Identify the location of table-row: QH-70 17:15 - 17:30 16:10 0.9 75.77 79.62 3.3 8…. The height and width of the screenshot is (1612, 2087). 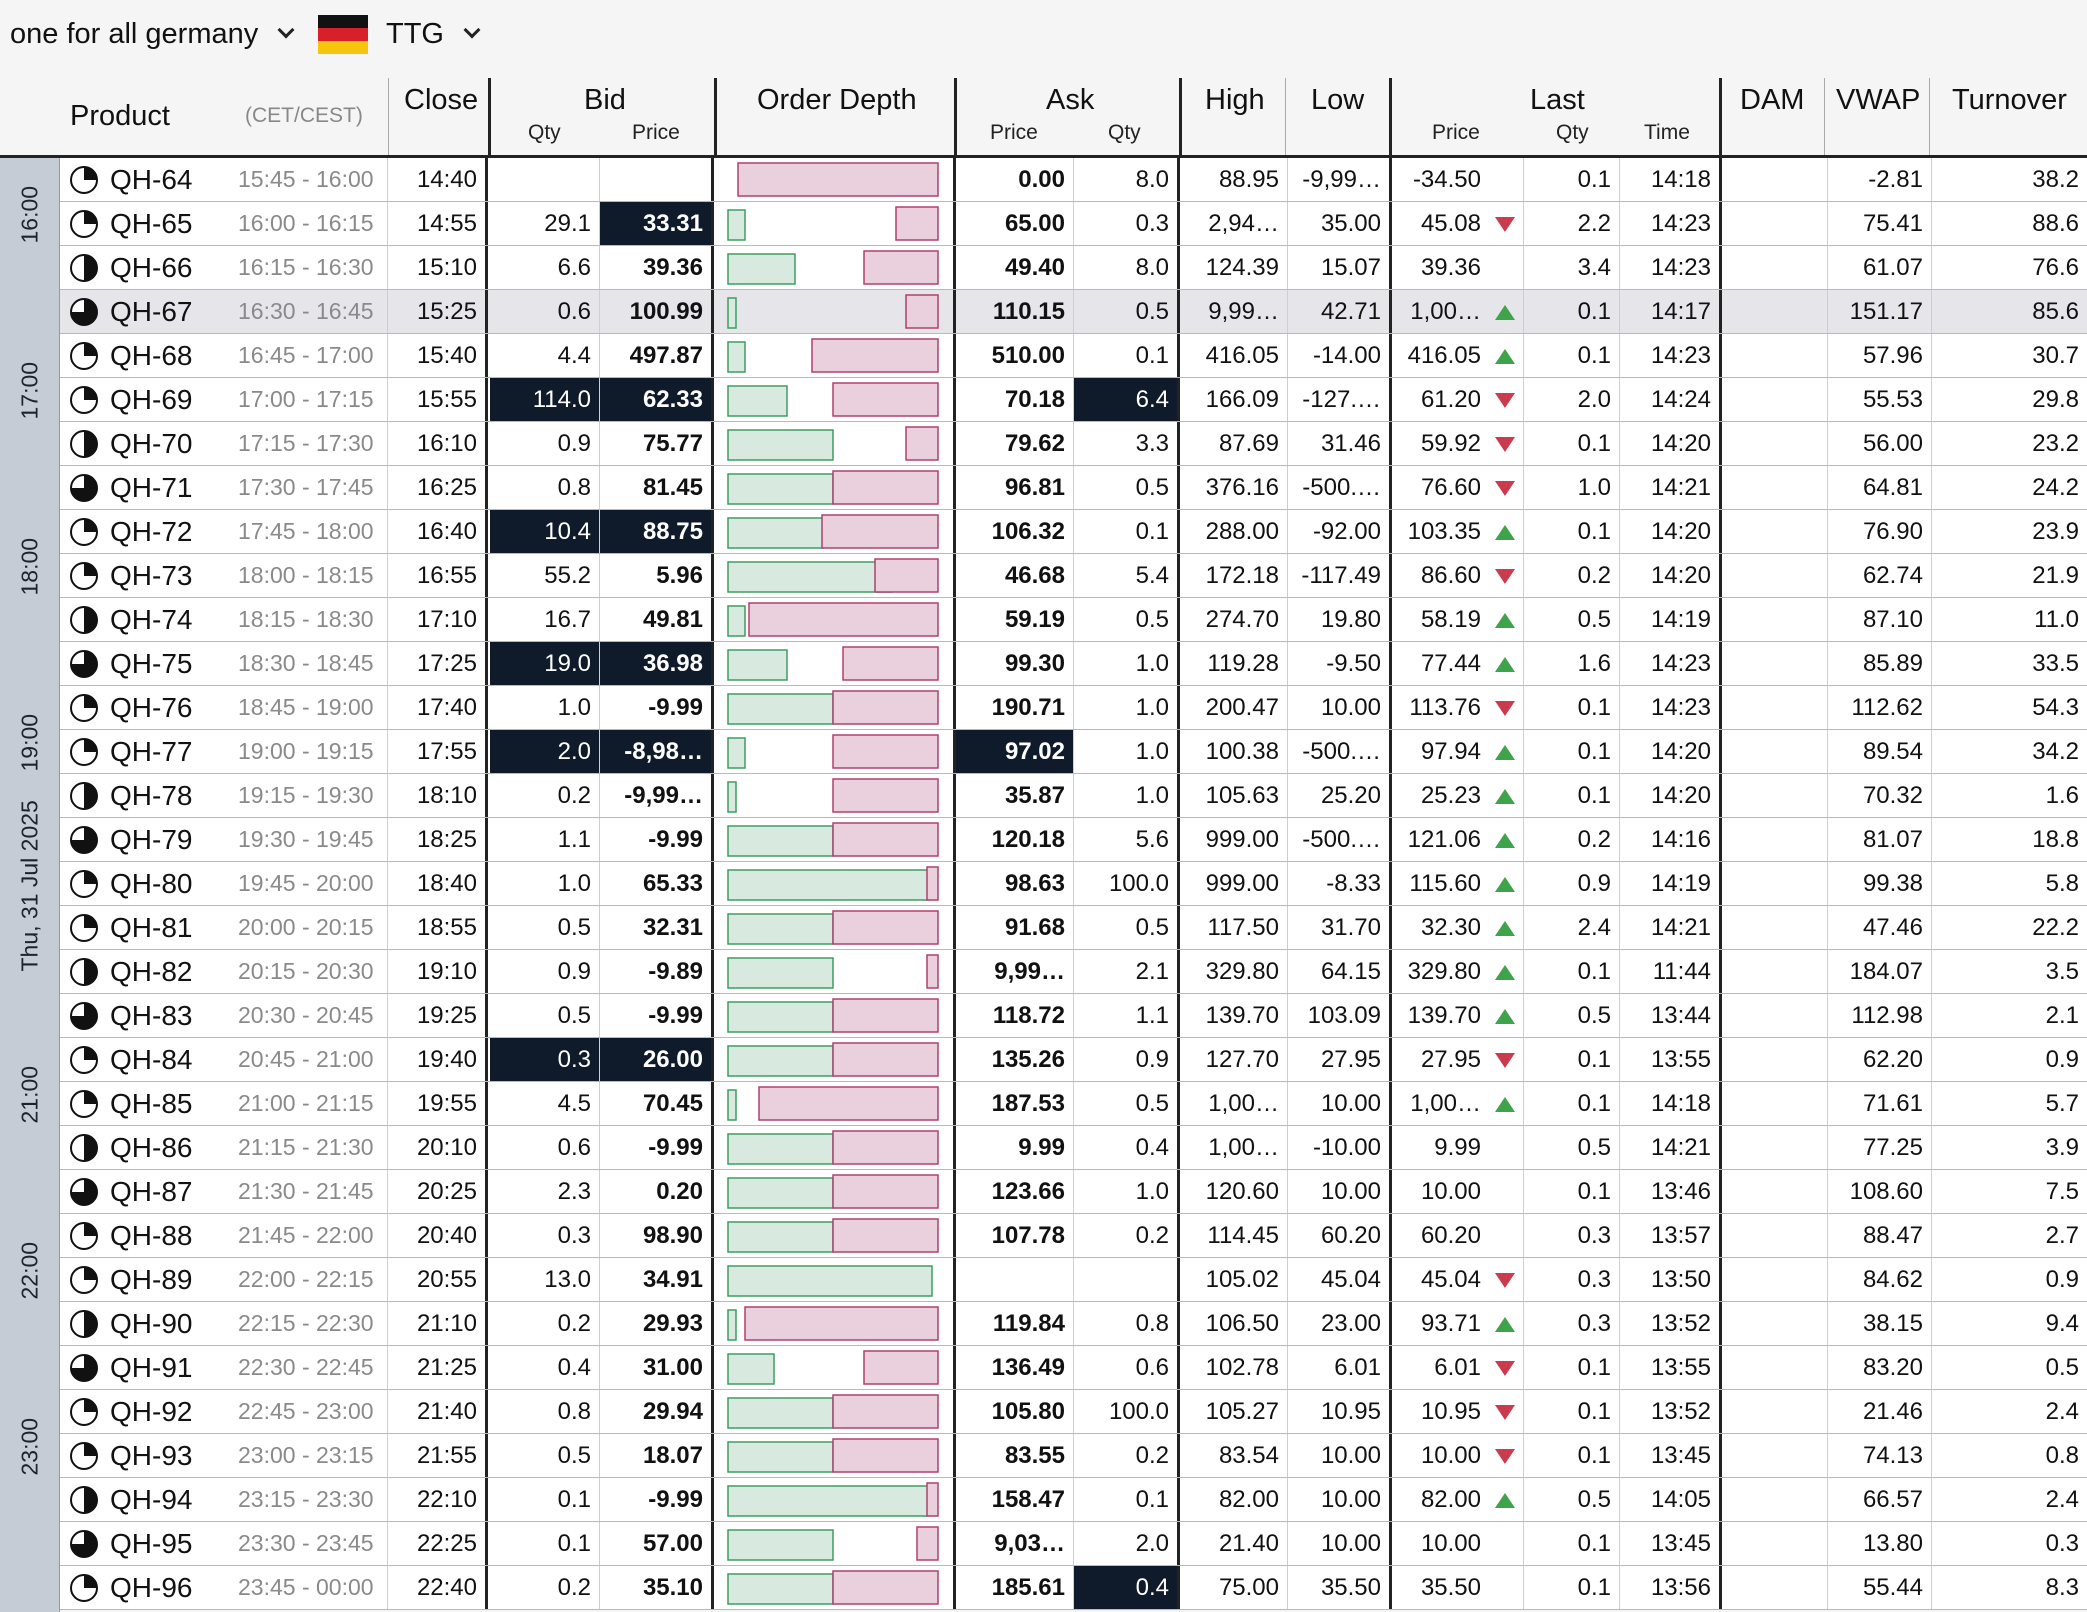
(1073, 444).